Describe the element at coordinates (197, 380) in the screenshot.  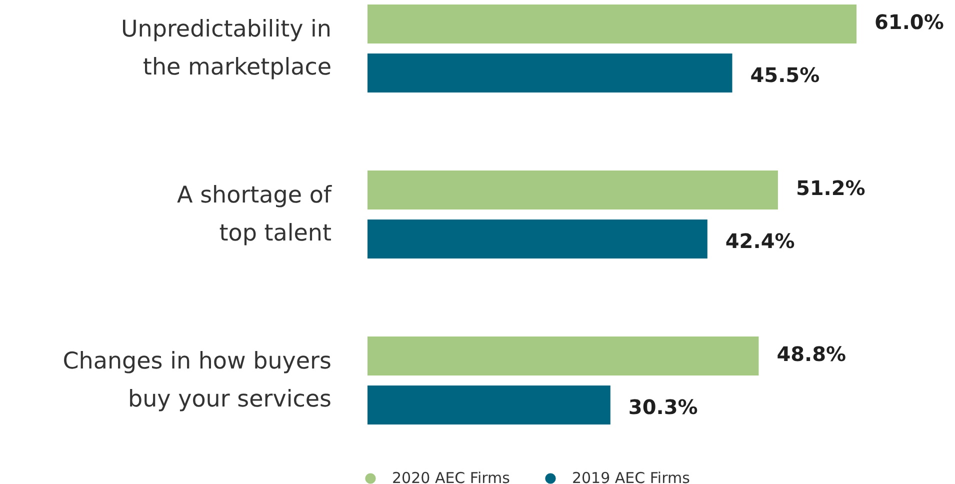
I see `y-tick-label: Changes in how buyers buy your services` at that location.